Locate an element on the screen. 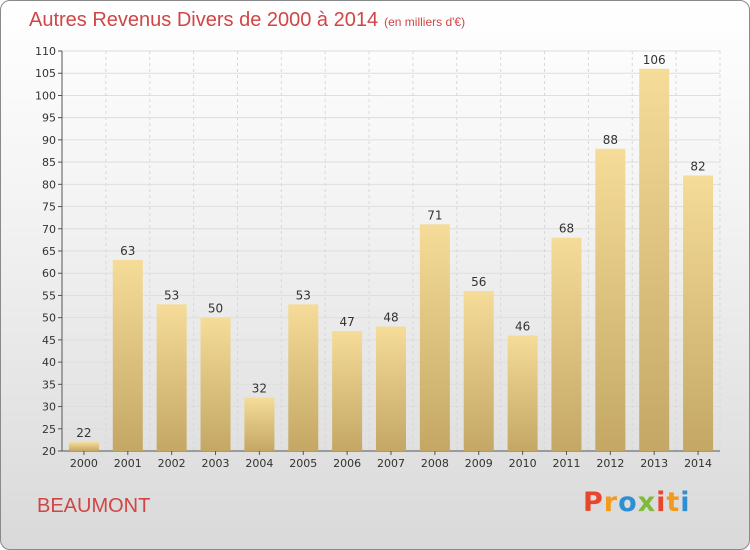 Image resolution: width=750 pixels, height=550 pixels. chart-title-text: Autres Revenus Divers de 2000 à 2014 is located at coordinates (204, 20).